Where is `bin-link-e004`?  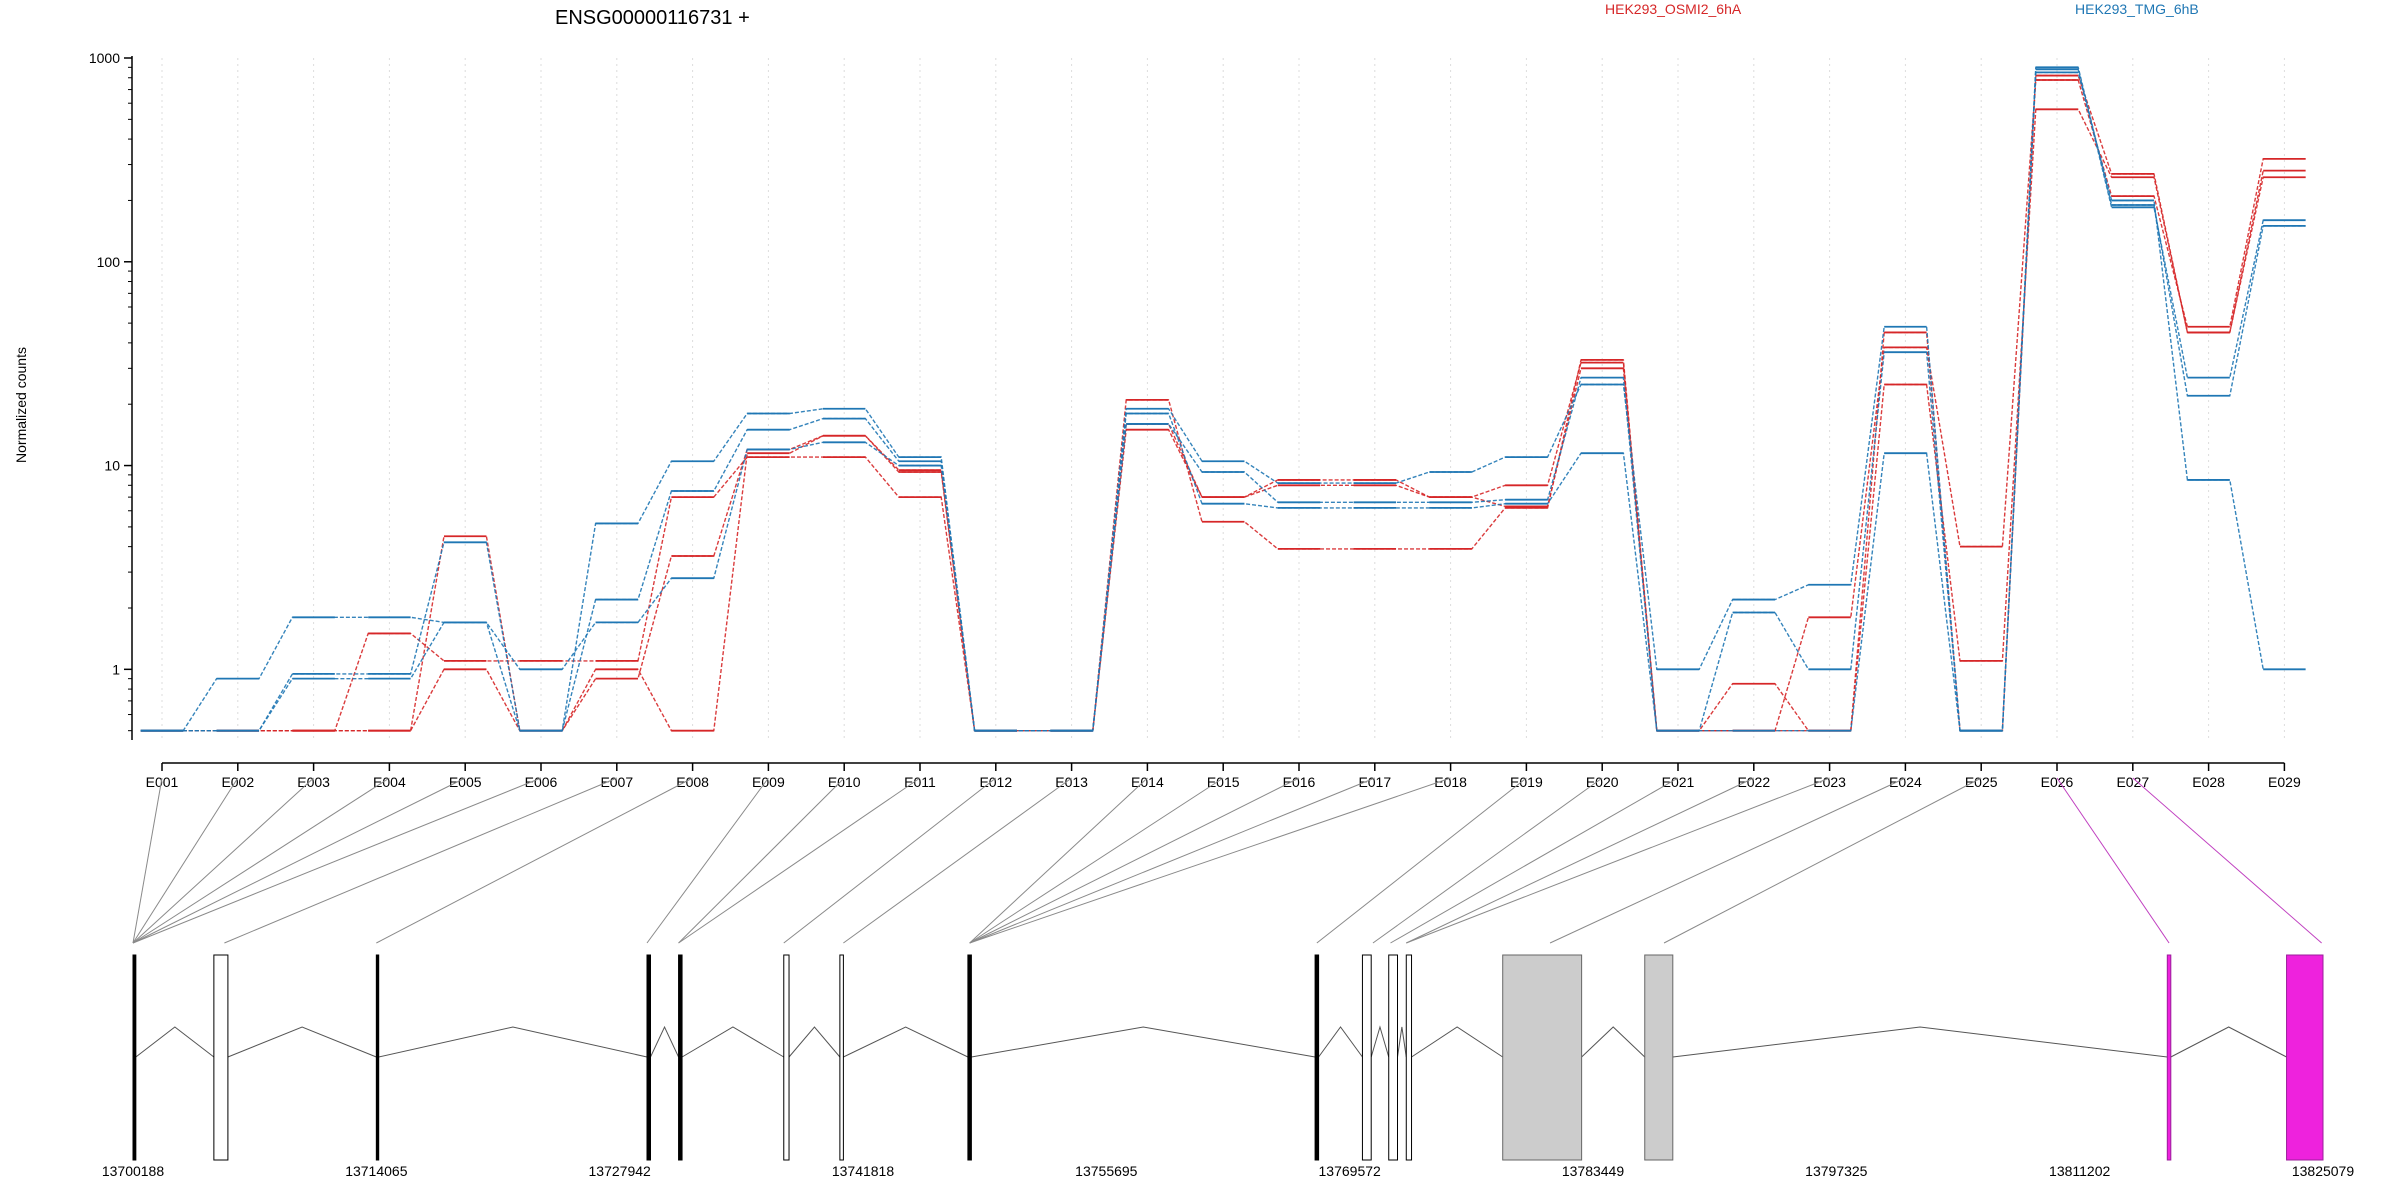 bin-link-e004 is located at coordinates (261, 860).